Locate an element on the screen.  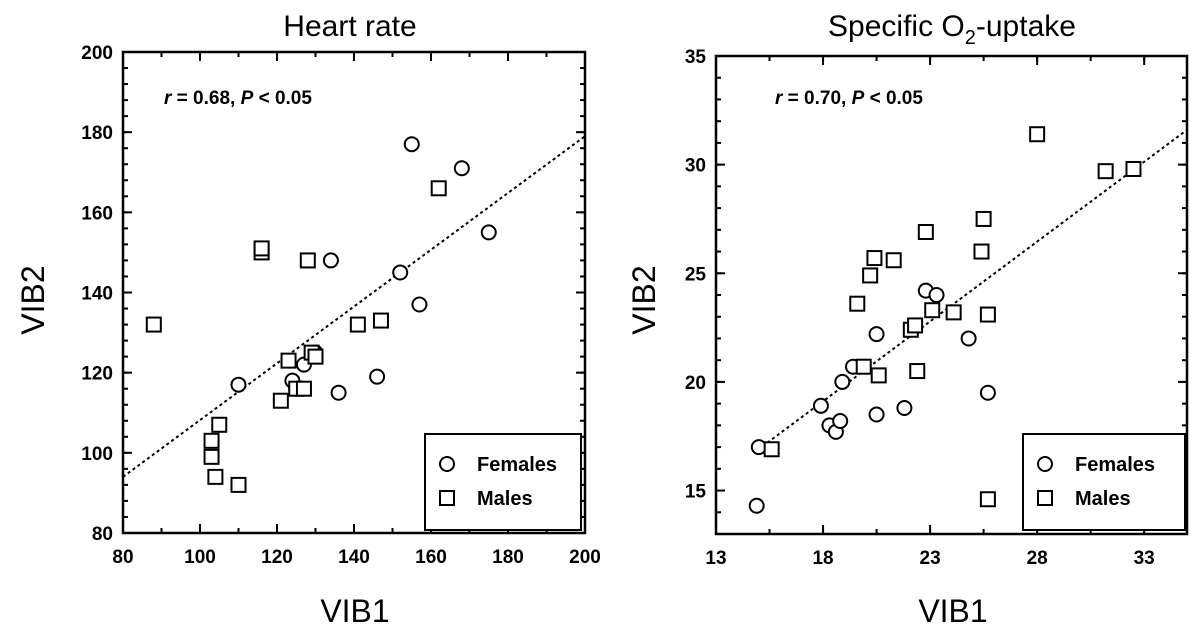
x-tick-label: 180 is located at coordinates (508, 557).